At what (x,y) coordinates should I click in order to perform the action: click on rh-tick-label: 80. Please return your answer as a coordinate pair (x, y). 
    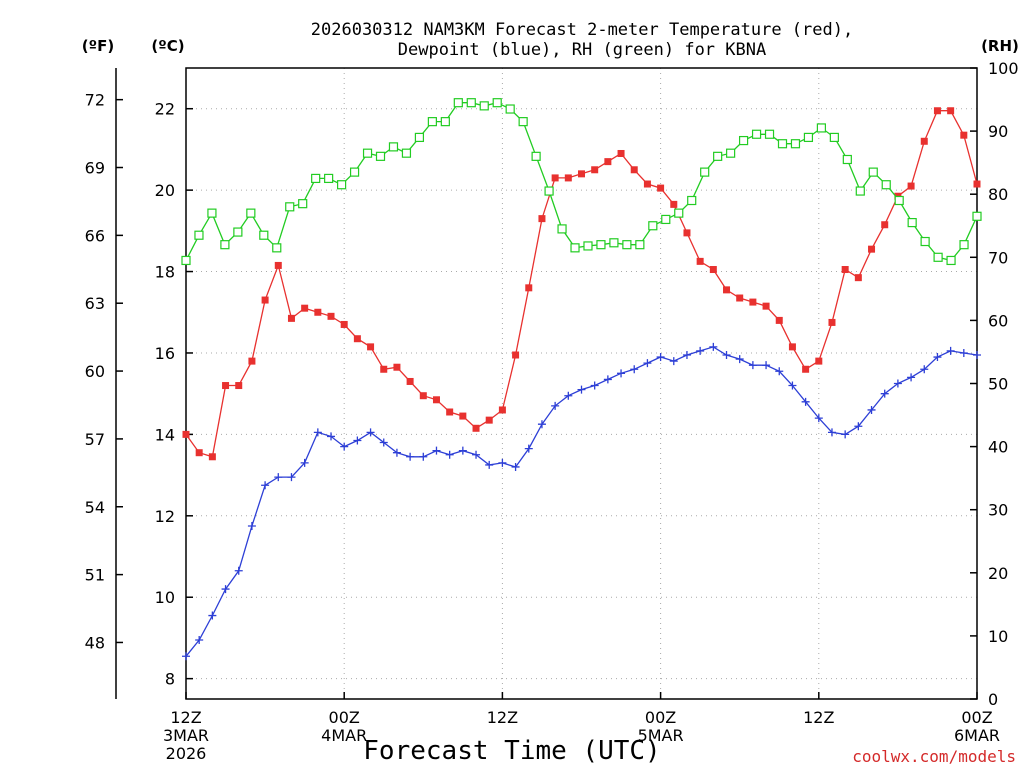
    Looking at the image, I should click on (998, 194).